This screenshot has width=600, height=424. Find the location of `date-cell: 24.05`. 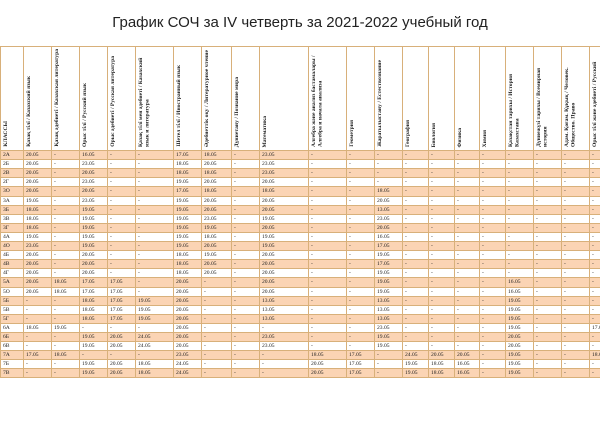

date-cell: 24.05 is located at coordinates (187, 364).